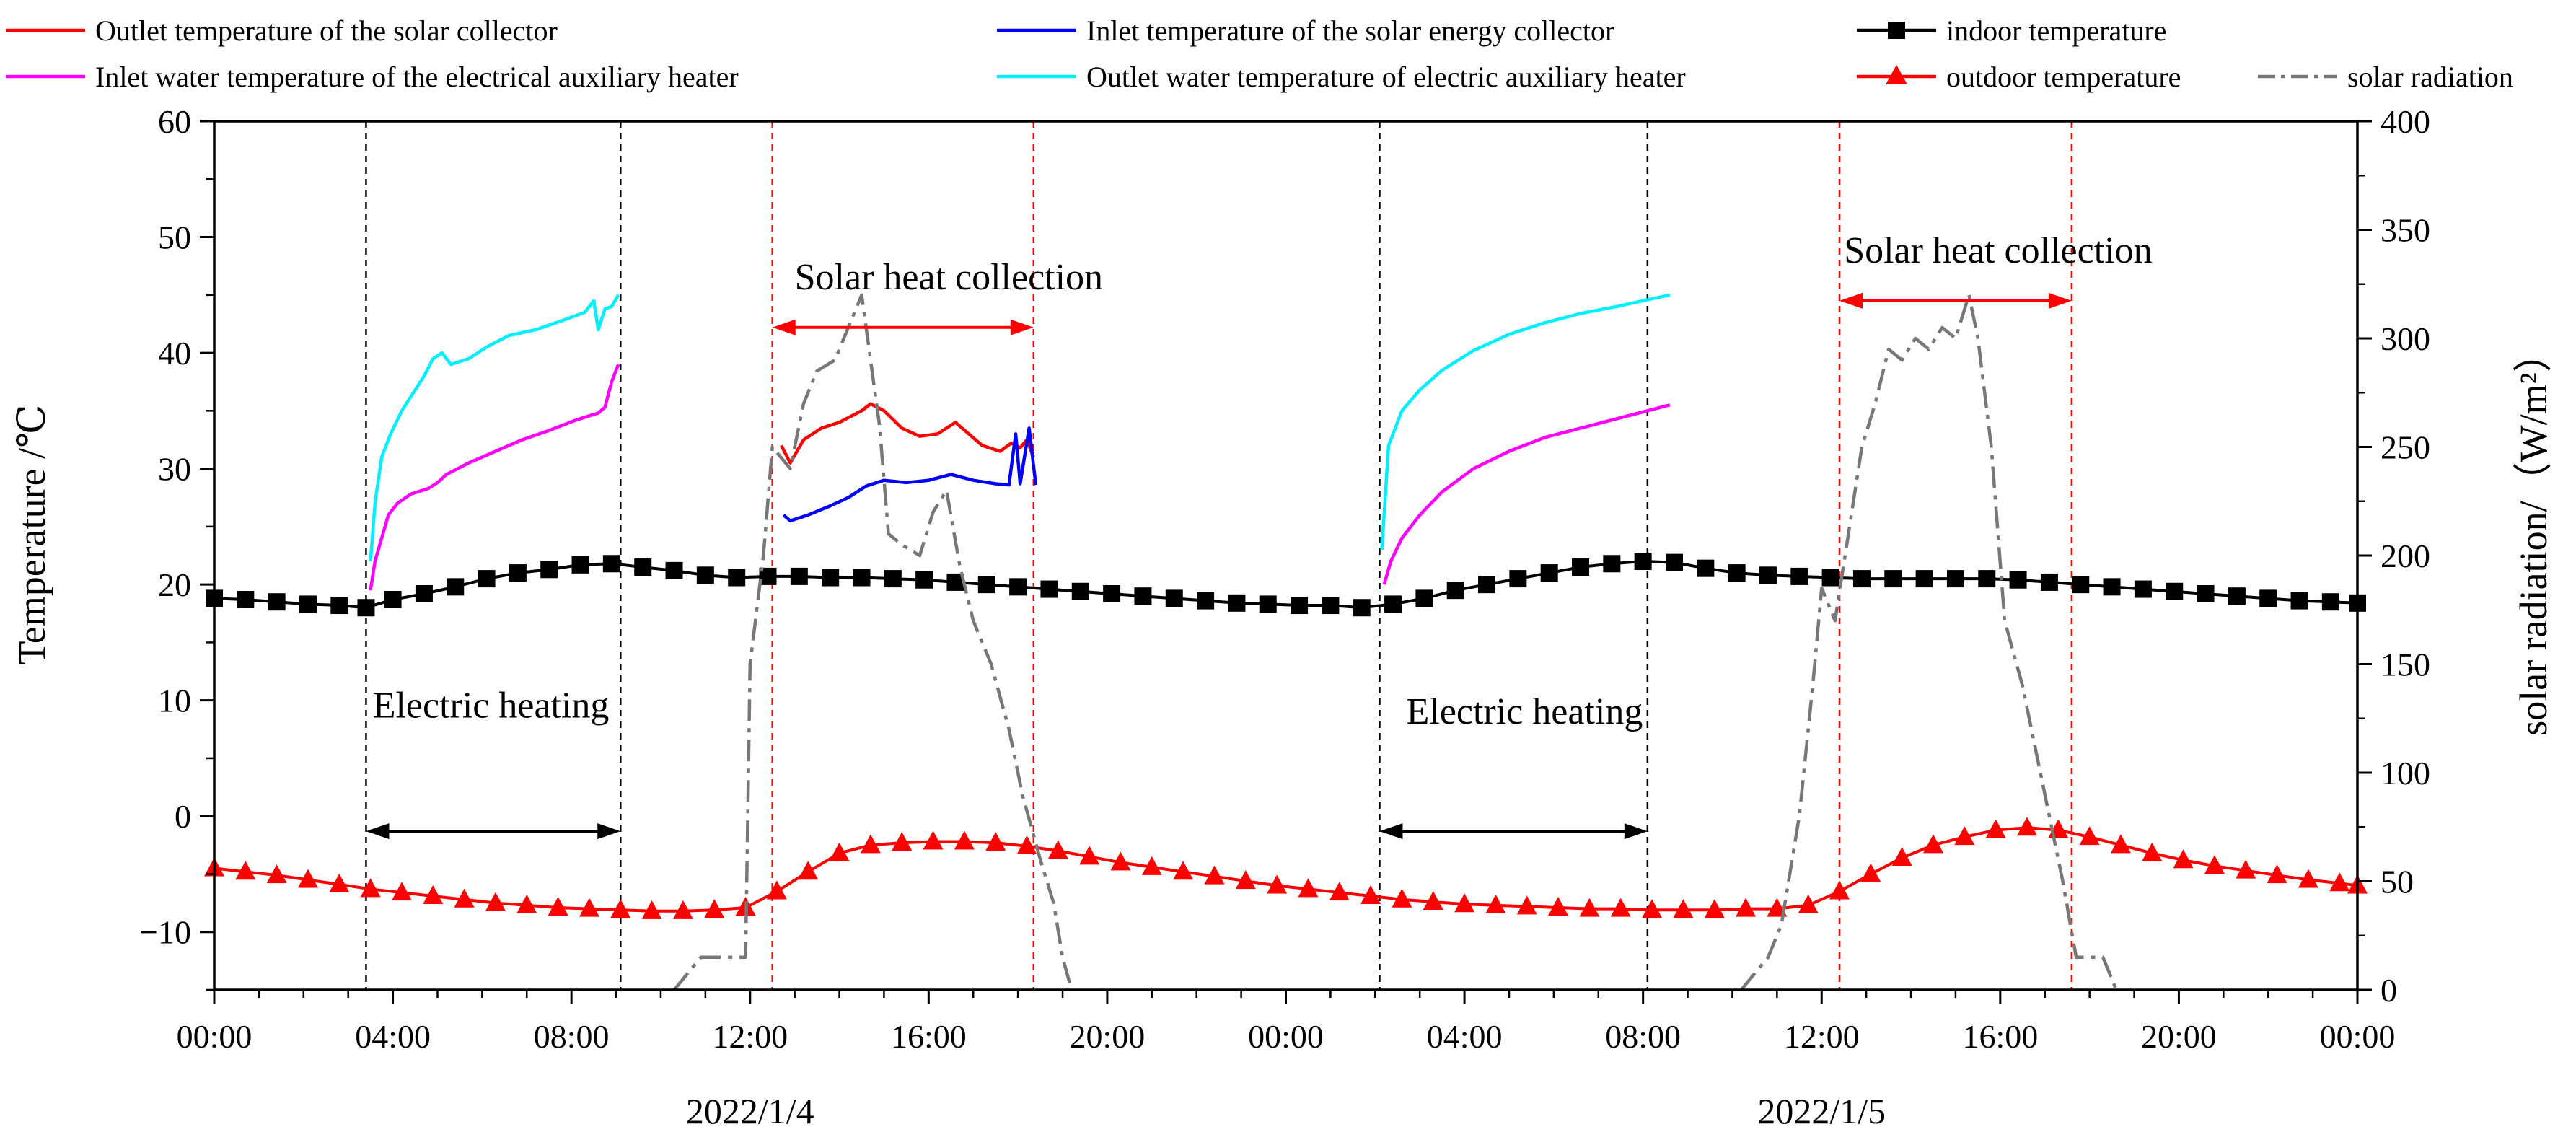  Describe the element at coordinates (491, 706) in the screenshot. I see `annotation-text: Electric heating` at that location.